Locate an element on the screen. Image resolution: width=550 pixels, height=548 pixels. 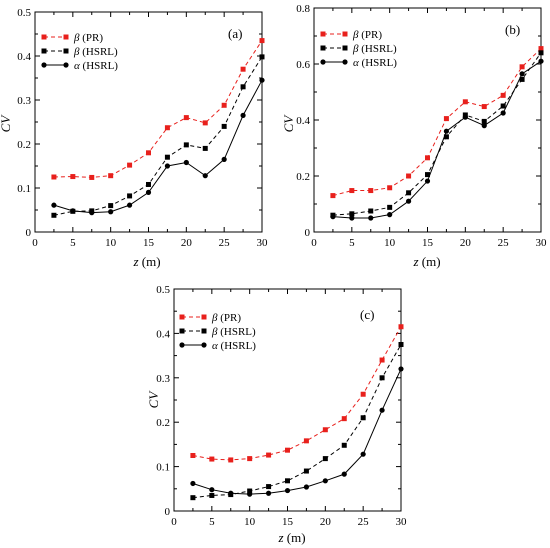
panel-b-legend-name-pr: (PR) is located at coordinates (370, 35).